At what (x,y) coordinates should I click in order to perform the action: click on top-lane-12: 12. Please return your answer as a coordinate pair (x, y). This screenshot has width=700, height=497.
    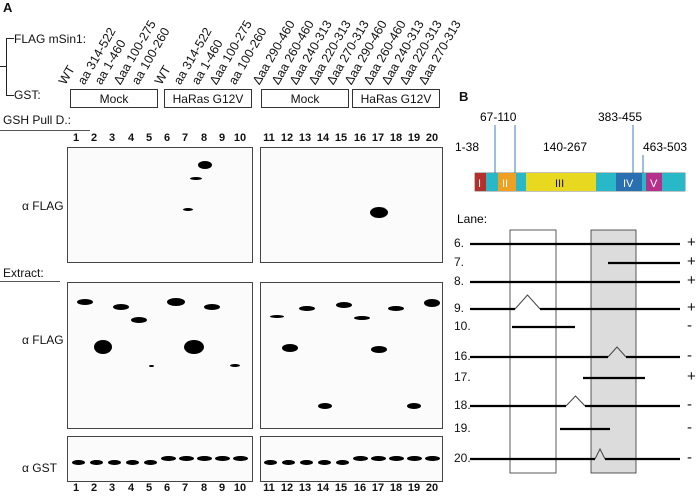
    Looking at the image, I should click on (287, 138).